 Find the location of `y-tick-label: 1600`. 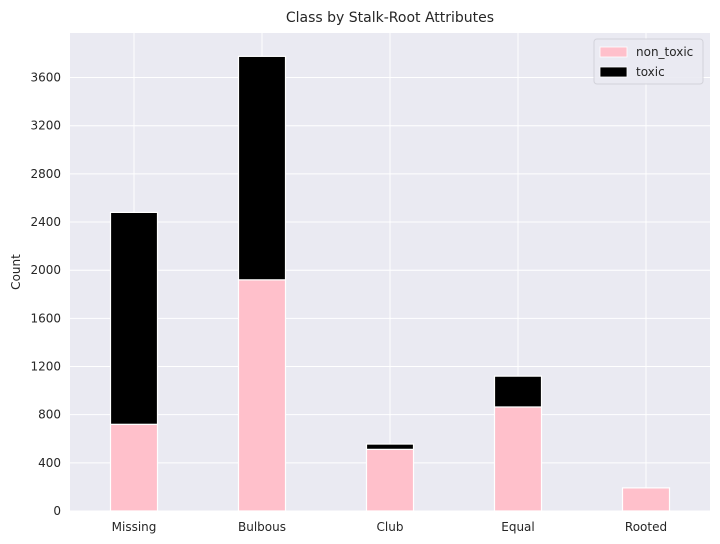

y-tick-label: 1600 is located at coordinates (45, 318).